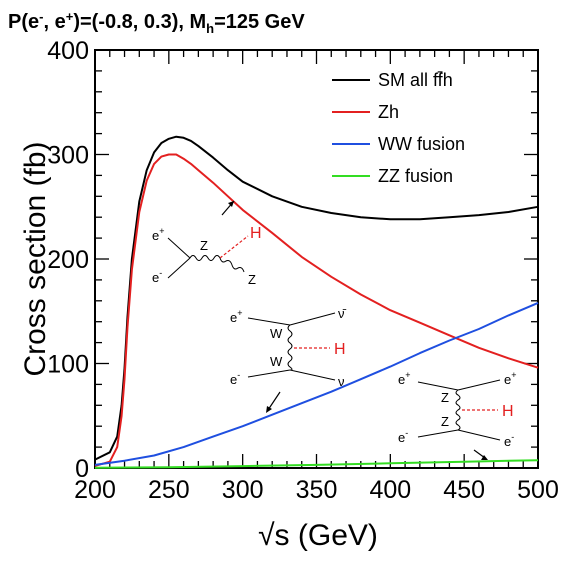 This screenshot has height=565, width=581. Describe the element at coordinates (415, 80) in the screenshot. I see `legend-label: SM all ff̄h` at that location.